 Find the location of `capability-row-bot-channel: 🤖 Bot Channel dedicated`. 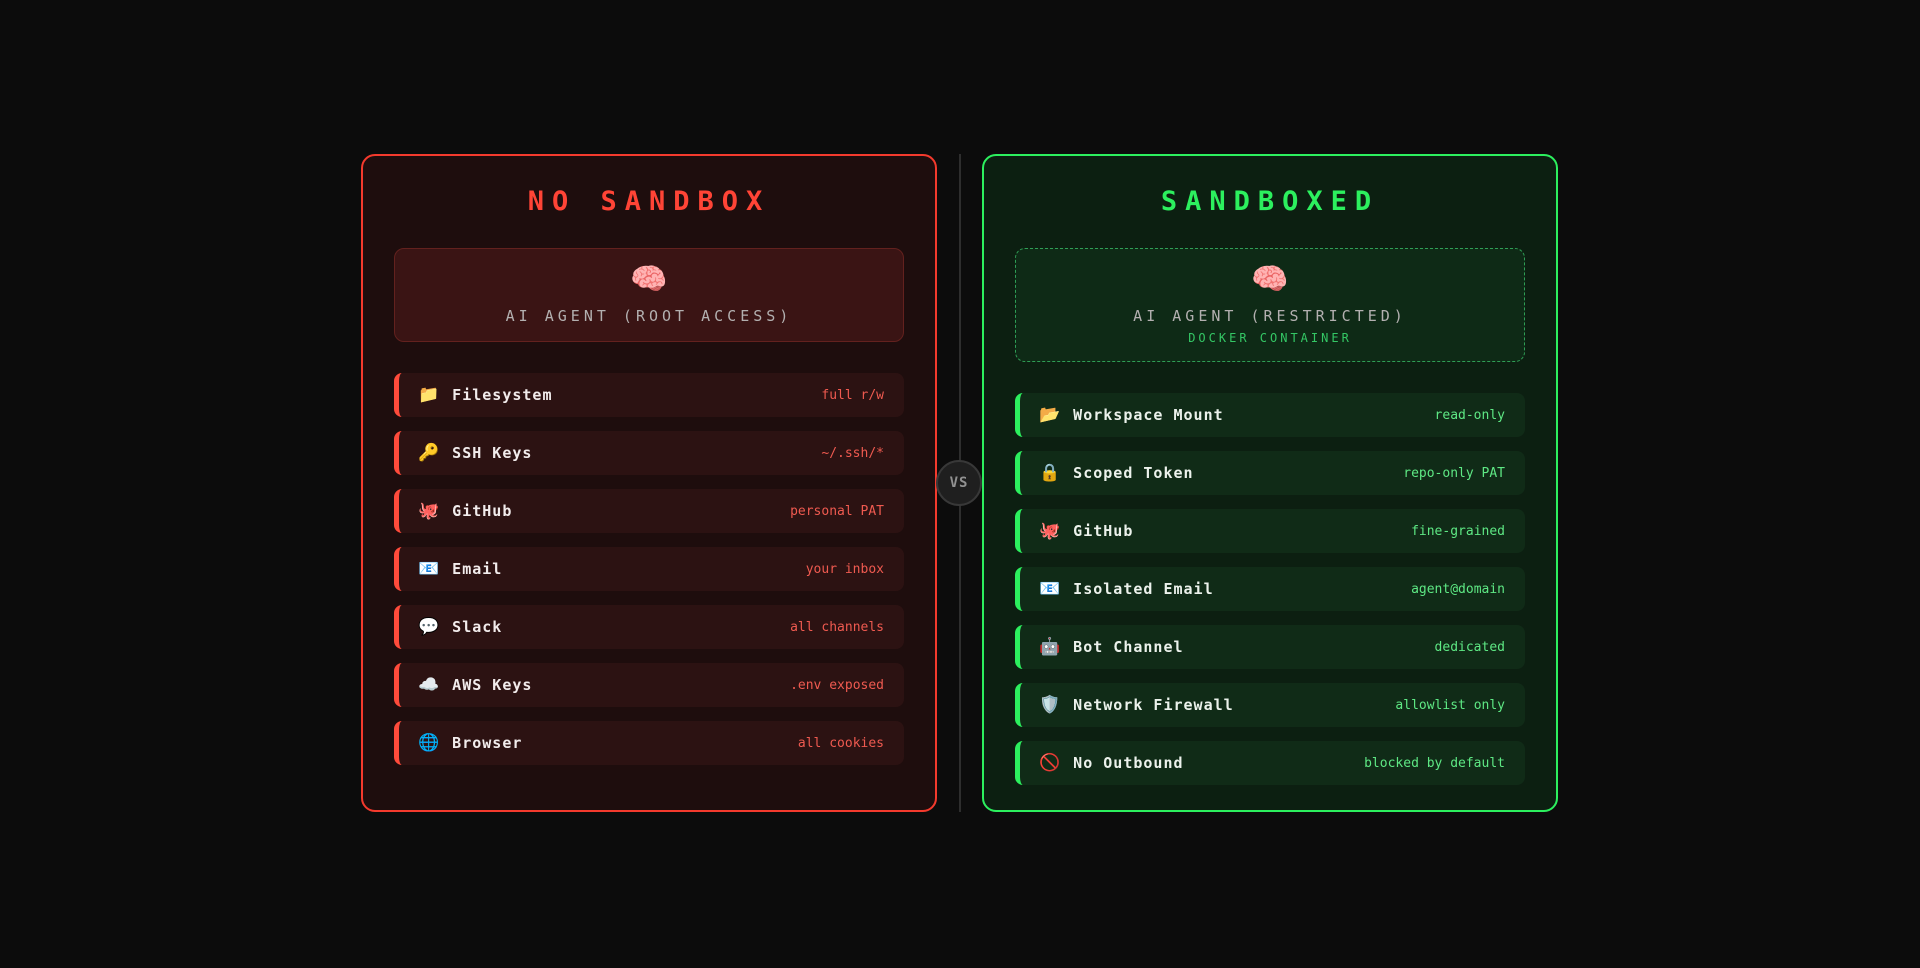

capability-row-bot-channel: 🤖 Bot Channel dedicated is located at coordinates (1270, 647).